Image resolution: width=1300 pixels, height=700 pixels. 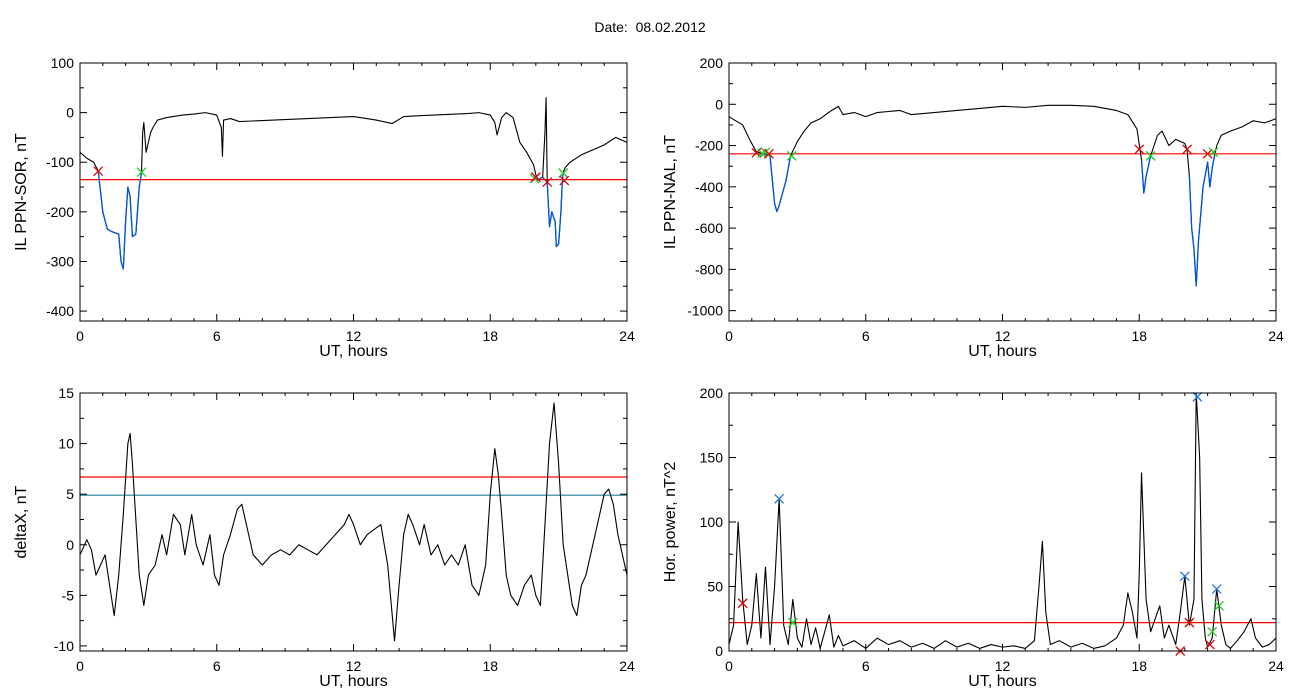 I want to click on y-axis-label: IL PPN-SOR, nT, so click(x=21, y=192).